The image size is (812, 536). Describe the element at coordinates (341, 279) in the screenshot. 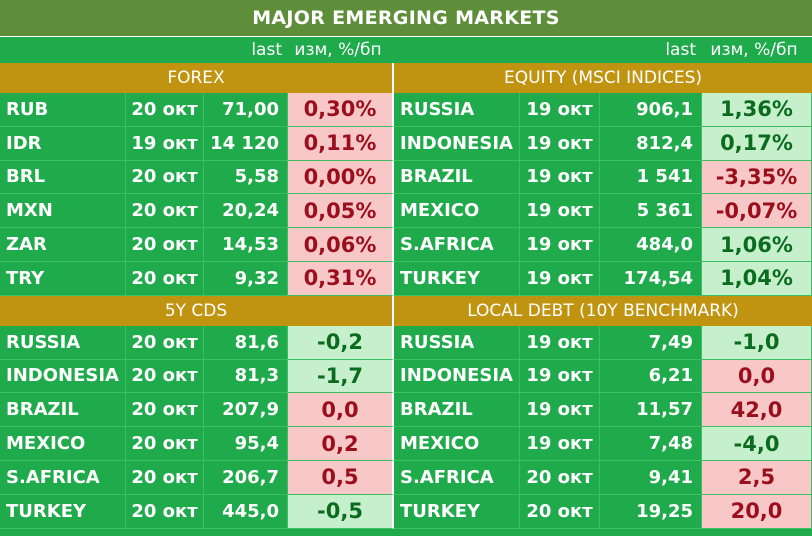

I see `left-change-value-cell: 0,31%` at that location.